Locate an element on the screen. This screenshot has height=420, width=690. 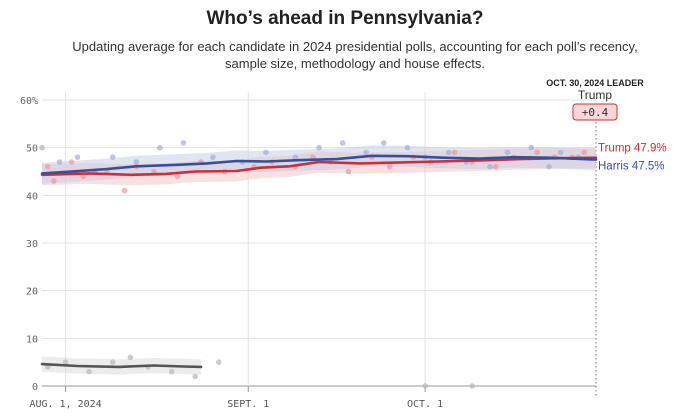
y-tick-label: 10 is located at coordinates (32, 339).